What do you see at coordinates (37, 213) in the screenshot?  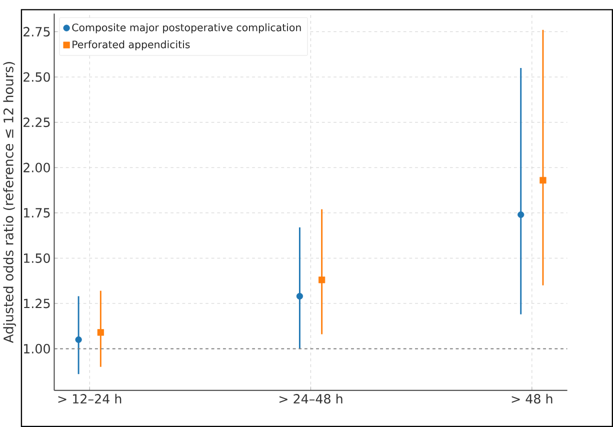 I see `y-tick-label: 1.75` at bounding box center [37, 213].